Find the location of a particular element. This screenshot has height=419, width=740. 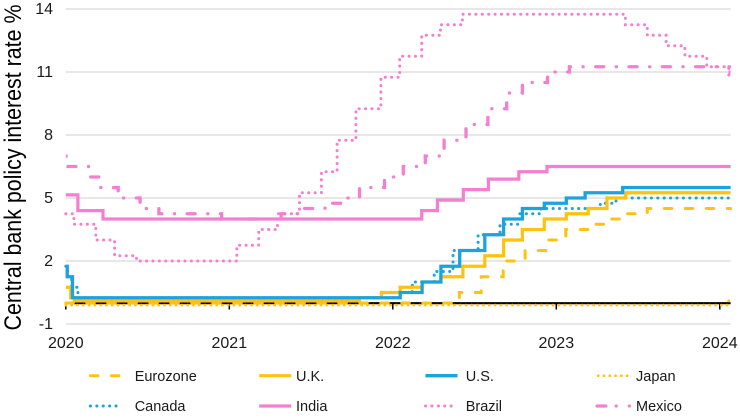

svg-text: U.S. is located at coordinates (480, 377).